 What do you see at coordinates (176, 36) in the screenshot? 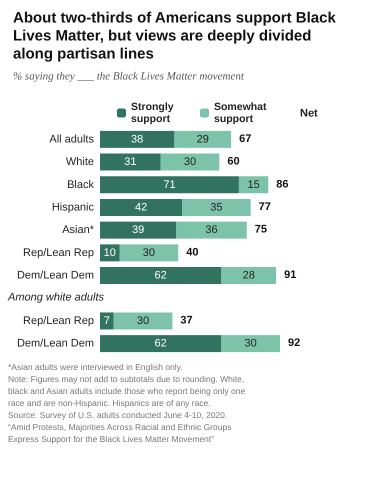
I see `chart-title: About two-thirds of Americans support Black Lives Matter, but views are deeply divided along partisan lines` at bounding box center [176, 36].